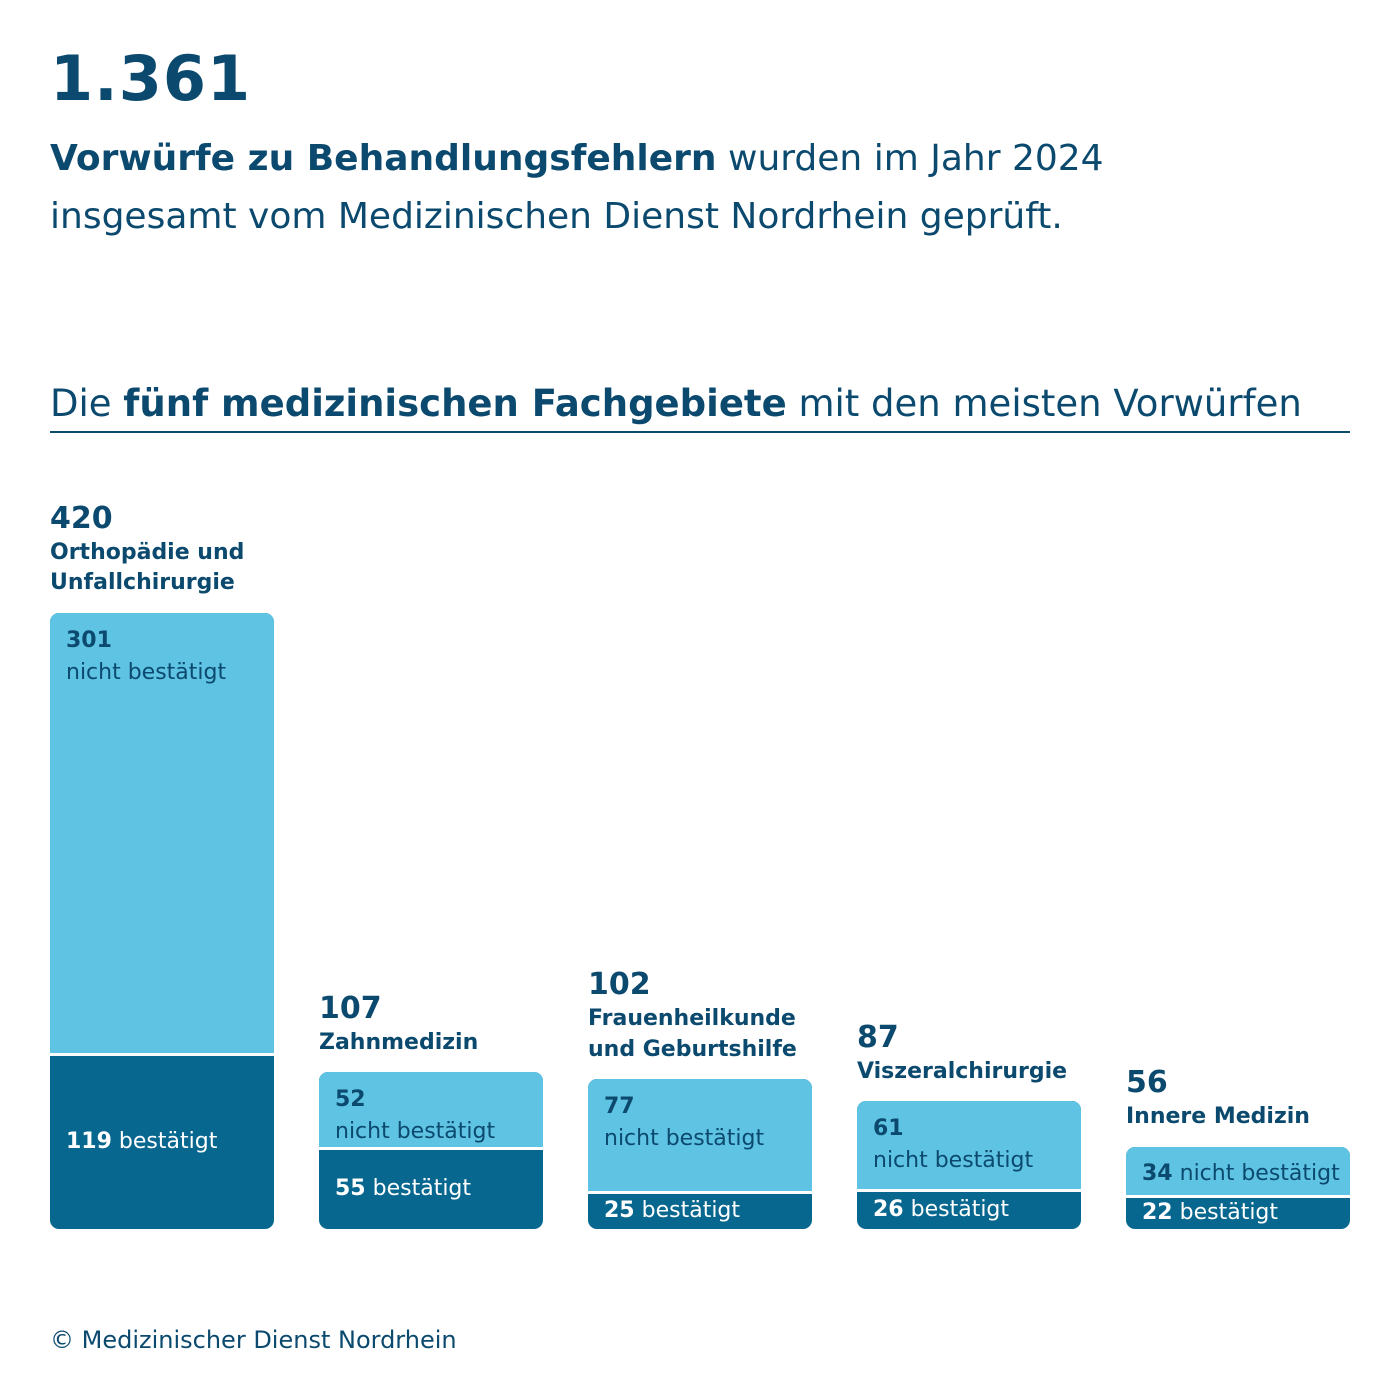 The height and width of the screenshot is (1400, 1400). I want to click on value-bestaetigt: 55, so click(350, 1189).